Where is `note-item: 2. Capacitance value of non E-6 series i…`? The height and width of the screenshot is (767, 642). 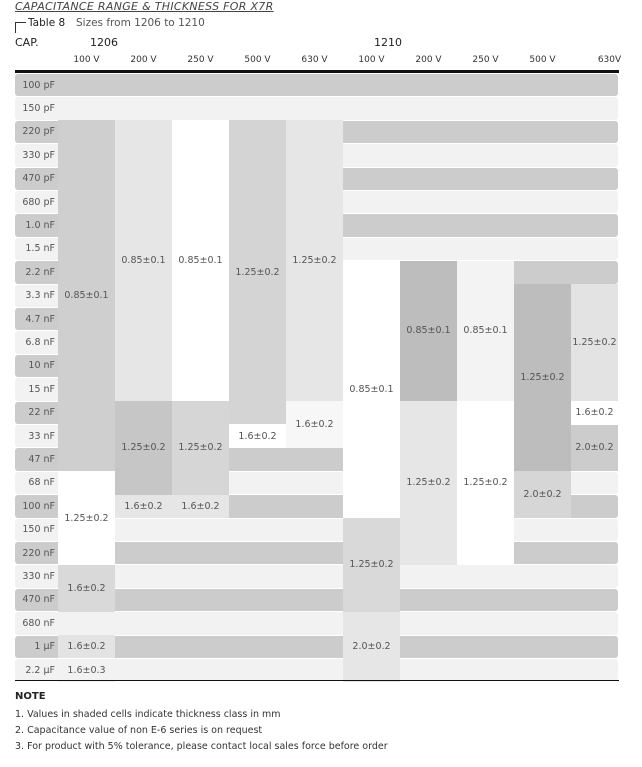 note-item: 2. Capacitance value of non E-6 series i… is located at coordinates (139, 730).